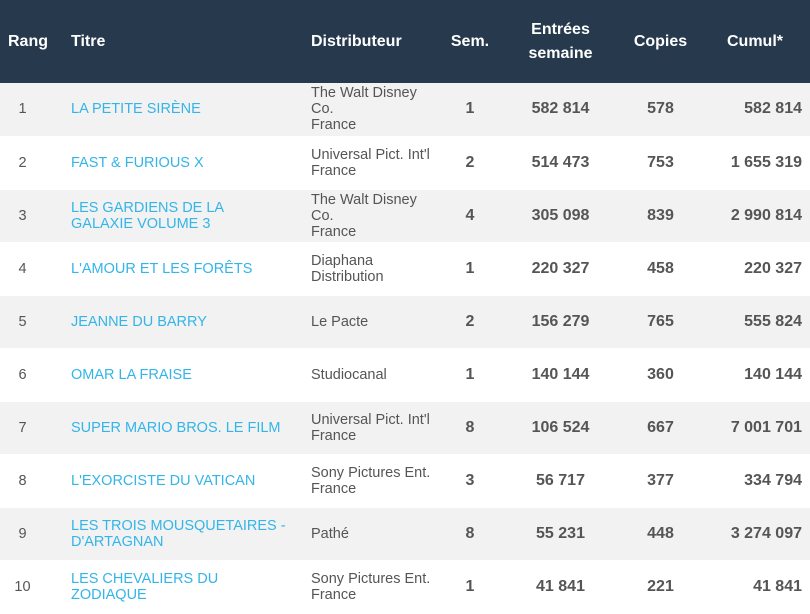 The height and width of the screenshot is (614, 810). What do you see at coordinates (773, 321) in the screenshot?
I see `cumul-value: 555 824` at bounding box center [773, 321].